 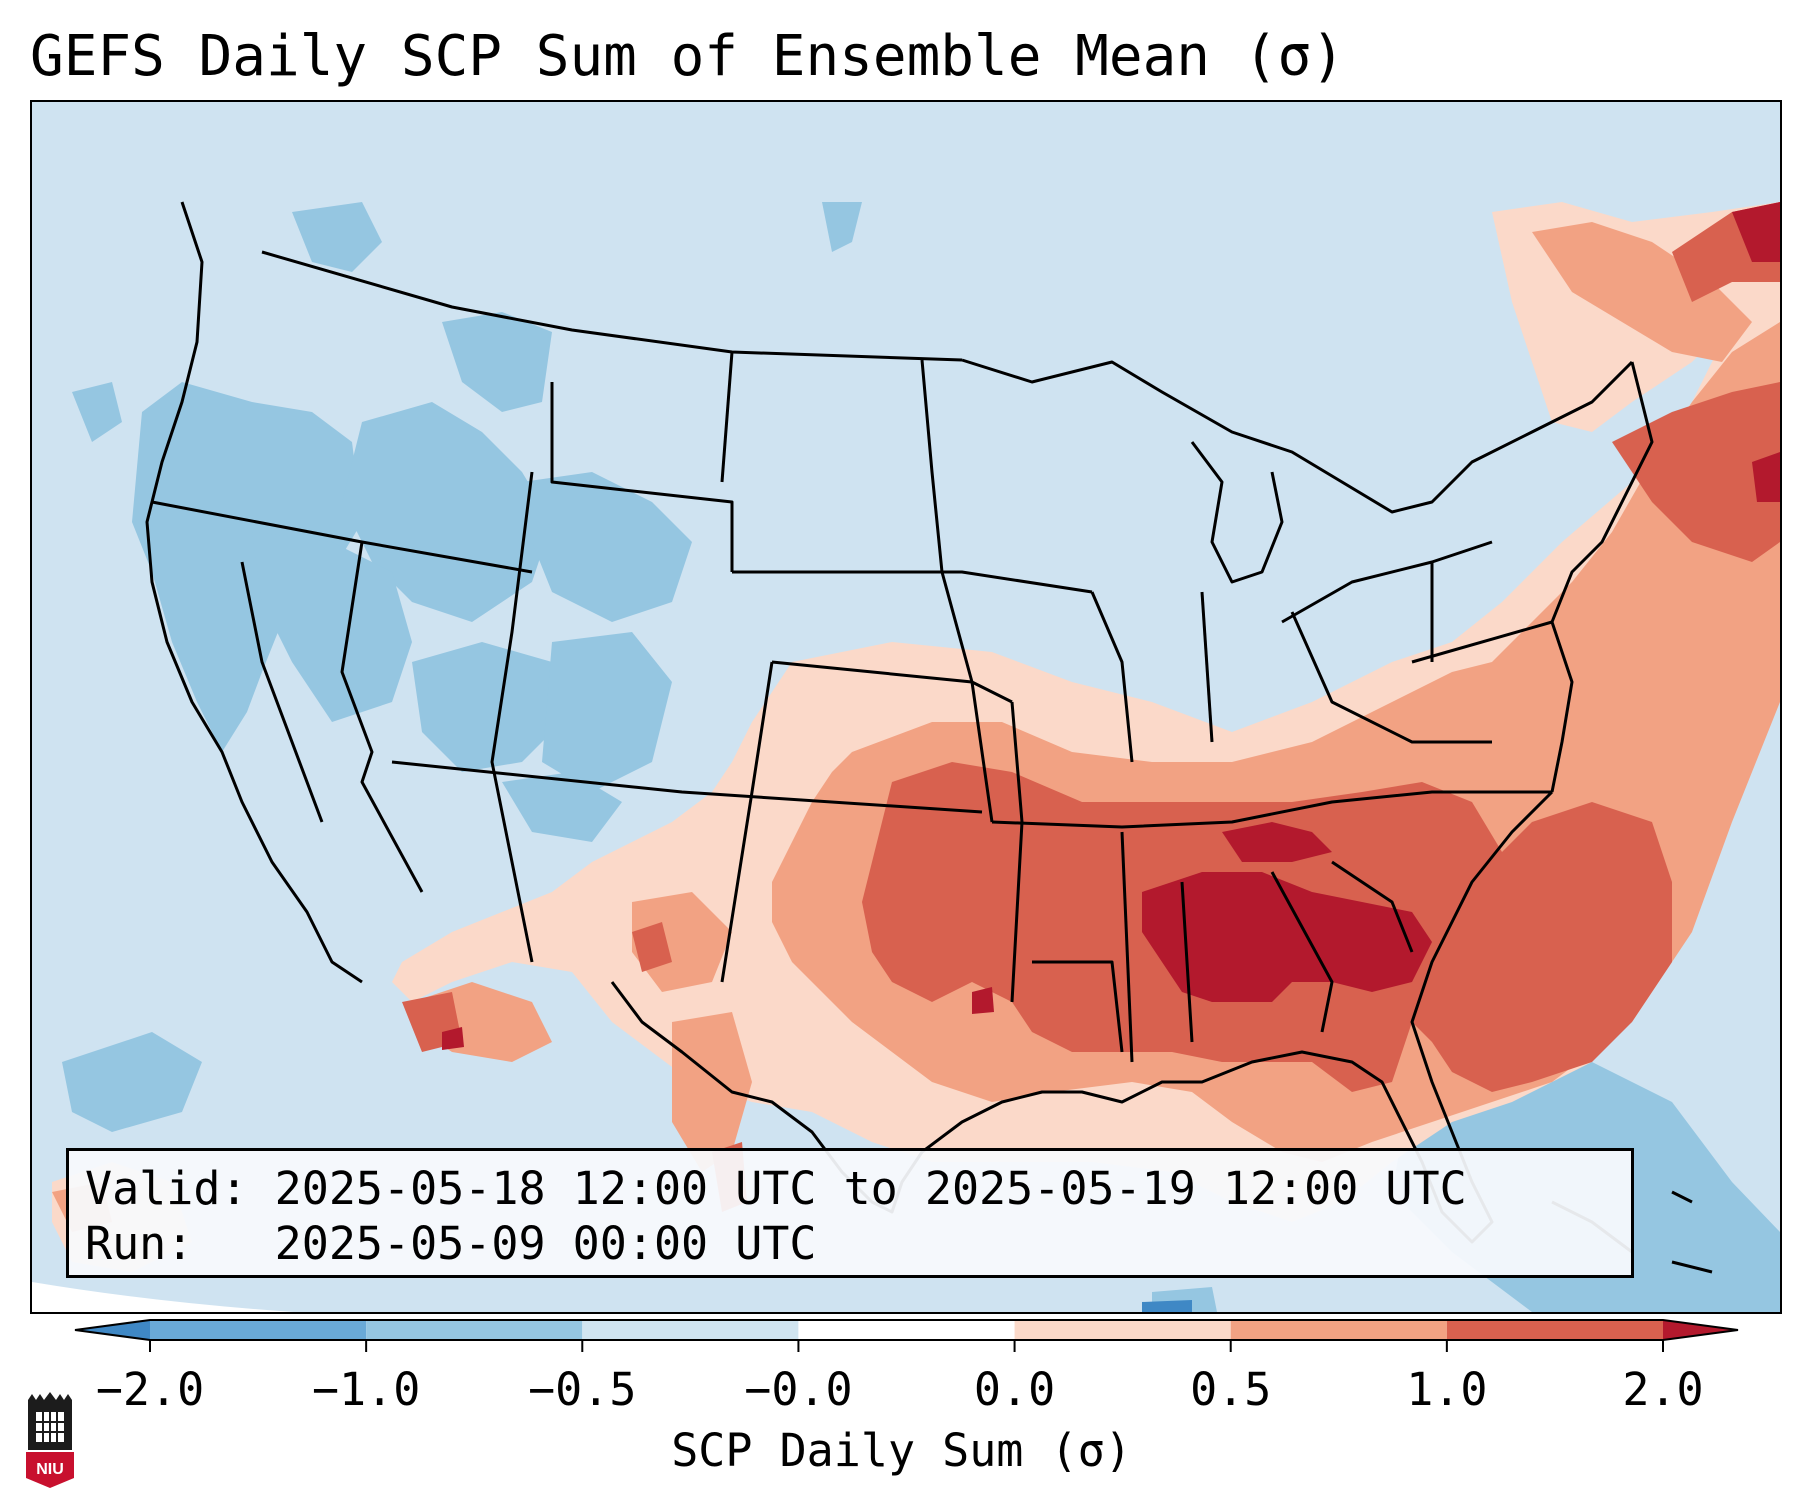 What do you see at coordinates (1663, 1389) in the screenshot?
I see `colorbar-tick-label: 2.0` at bounding box center [1663, 1389].